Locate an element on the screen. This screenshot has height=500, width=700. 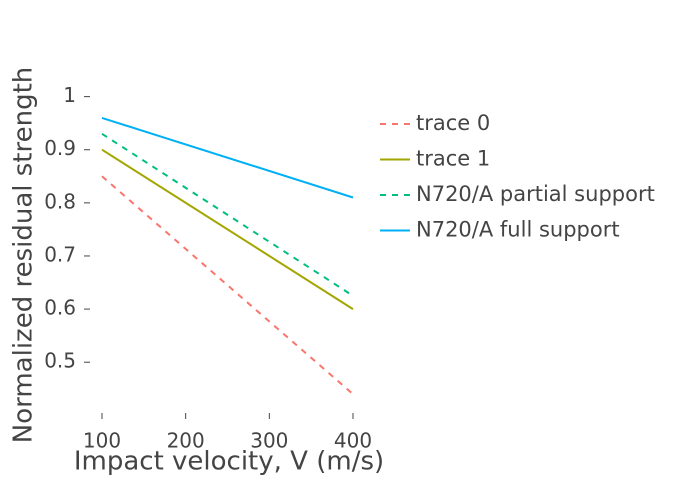
legend-label: trace 1 is located at coordinates (453, 159).